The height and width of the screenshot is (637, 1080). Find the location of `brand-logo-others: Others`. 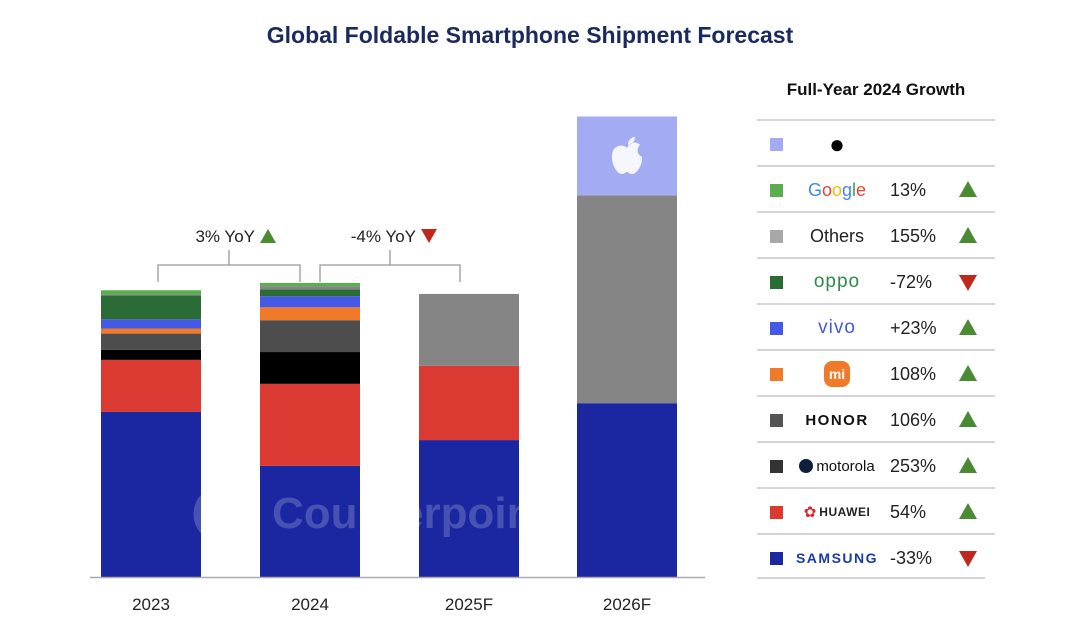

brand-logo-others: Others is located at coordinates (837, 236).